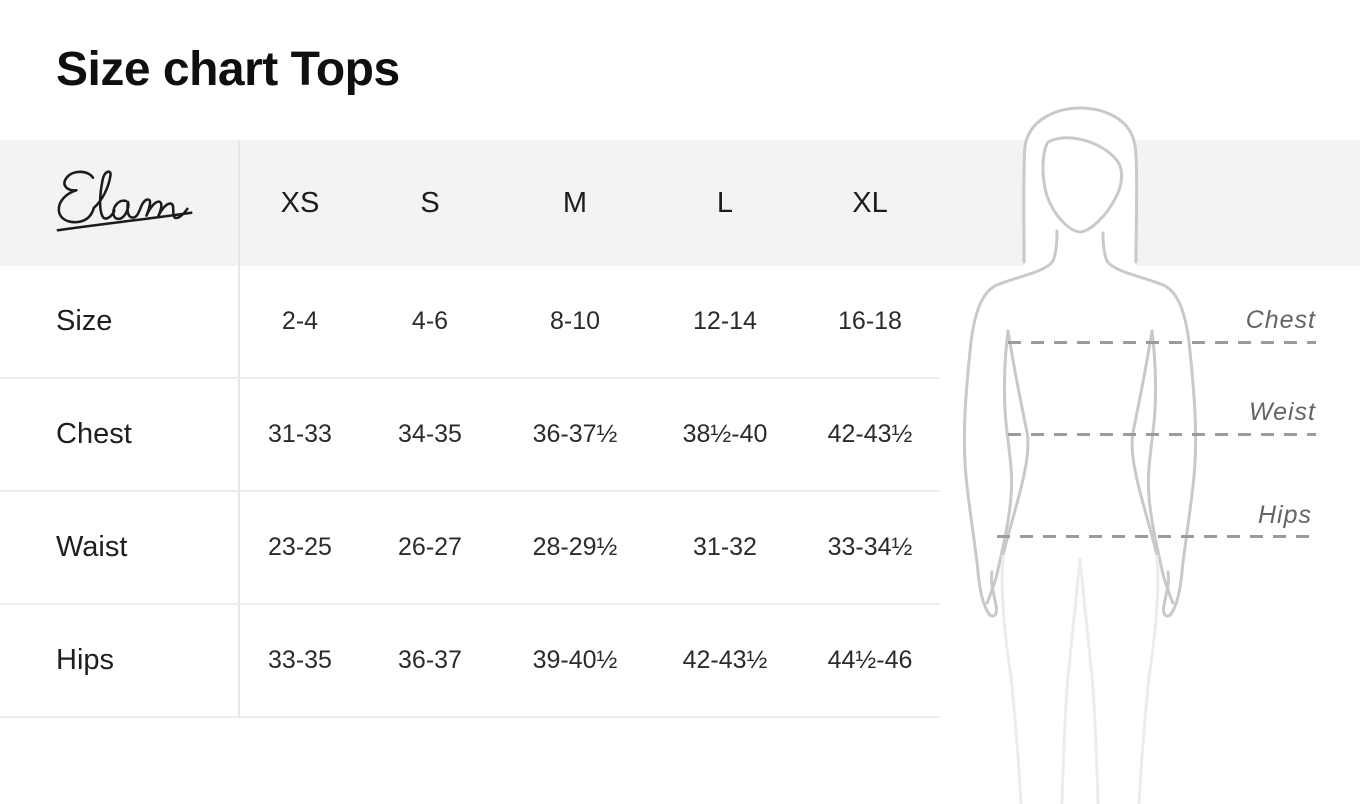 The width and height of the screenshot is (1360, 804). What do you see at coordinates (430, 322) in the screenshot?
I see `size-s-cell: 4-6` at bounding box center [430, 322].